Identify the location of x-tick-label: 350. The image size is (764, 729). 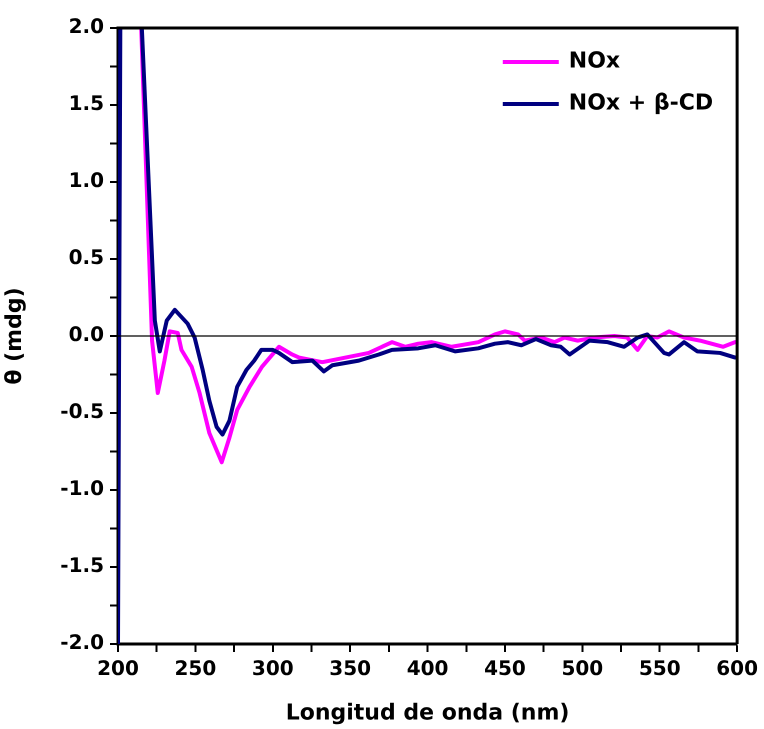
(350, 668).